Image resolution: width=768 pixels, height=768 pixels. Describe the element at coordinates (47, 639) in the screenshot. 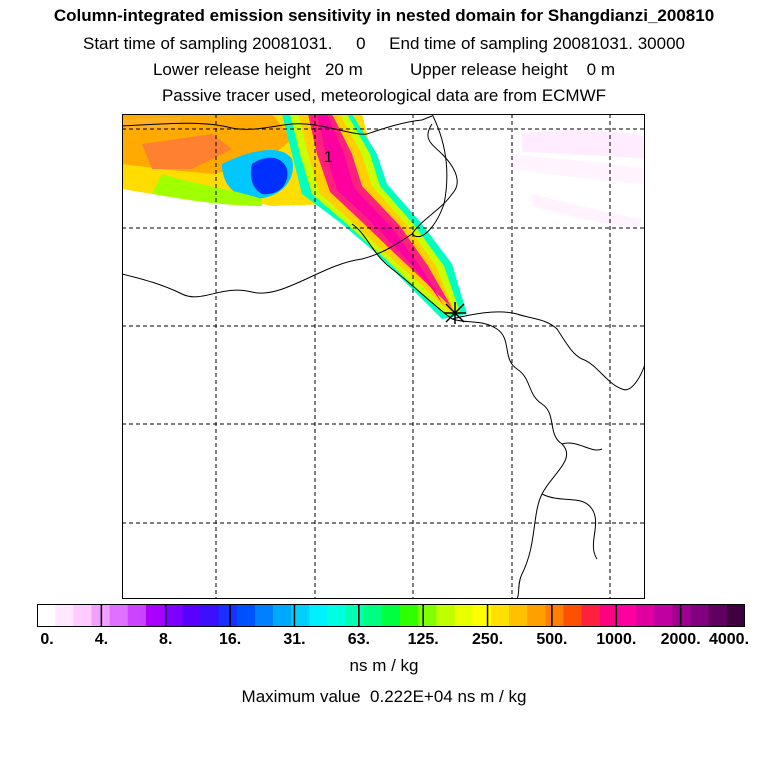

I see `colorbar-tick-label: 0.` at that location.